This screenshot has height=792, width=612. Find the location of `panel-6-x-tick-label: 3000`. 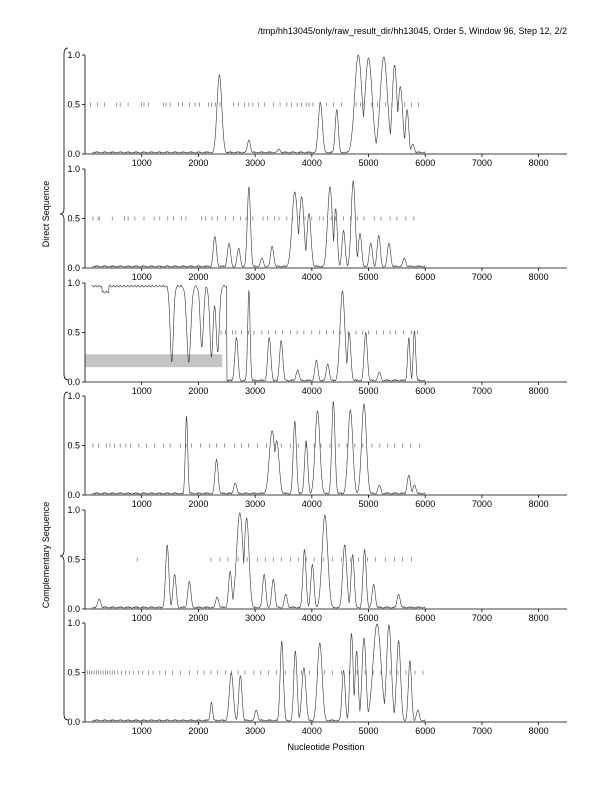

panel-6-x-tick-label: 3000 is located at coordinates (255, 731).